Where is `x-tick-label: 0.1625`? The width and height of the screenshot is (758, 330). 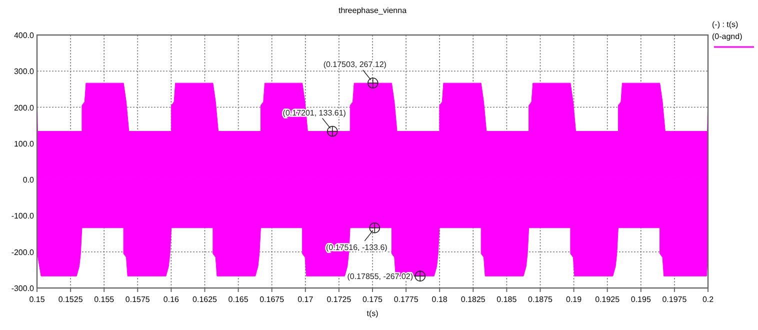
x-tick-label: 0.1625 is located at coordinates (205, 299).